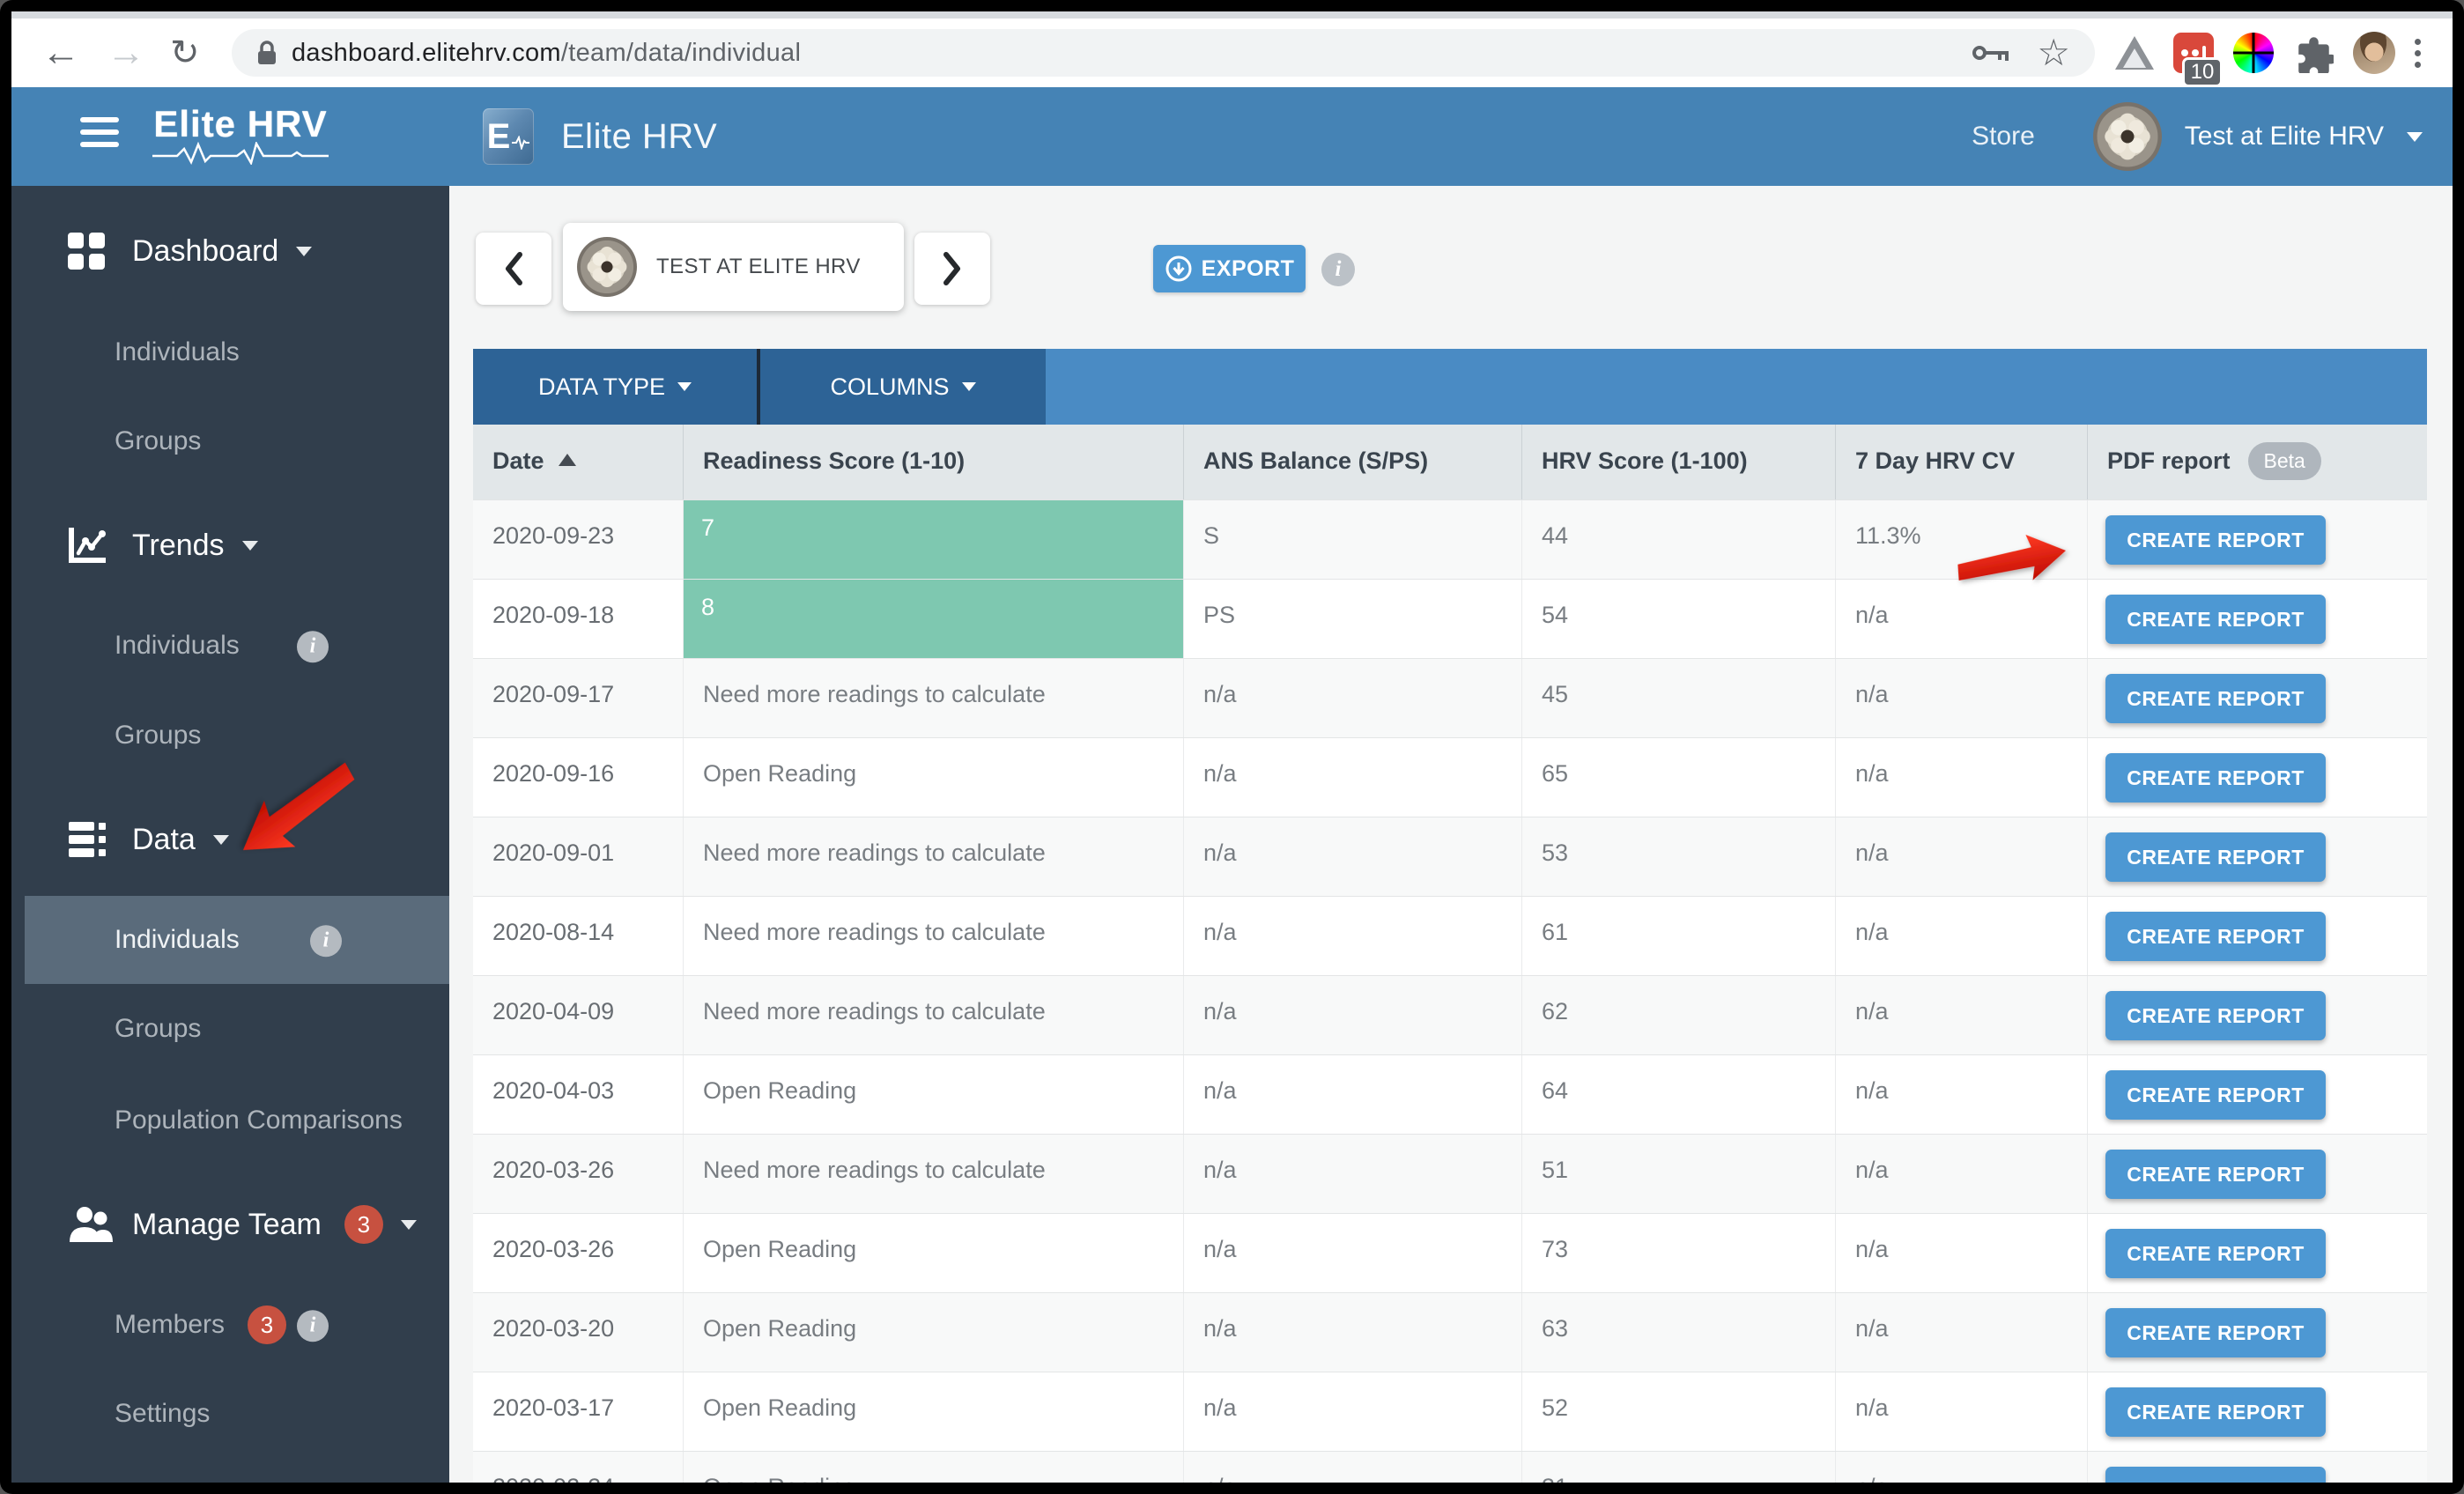  What do you see at coordinates (1232, 14) in the screenshot?
I see `window-top-strip` at bounding box center [1232, 14].